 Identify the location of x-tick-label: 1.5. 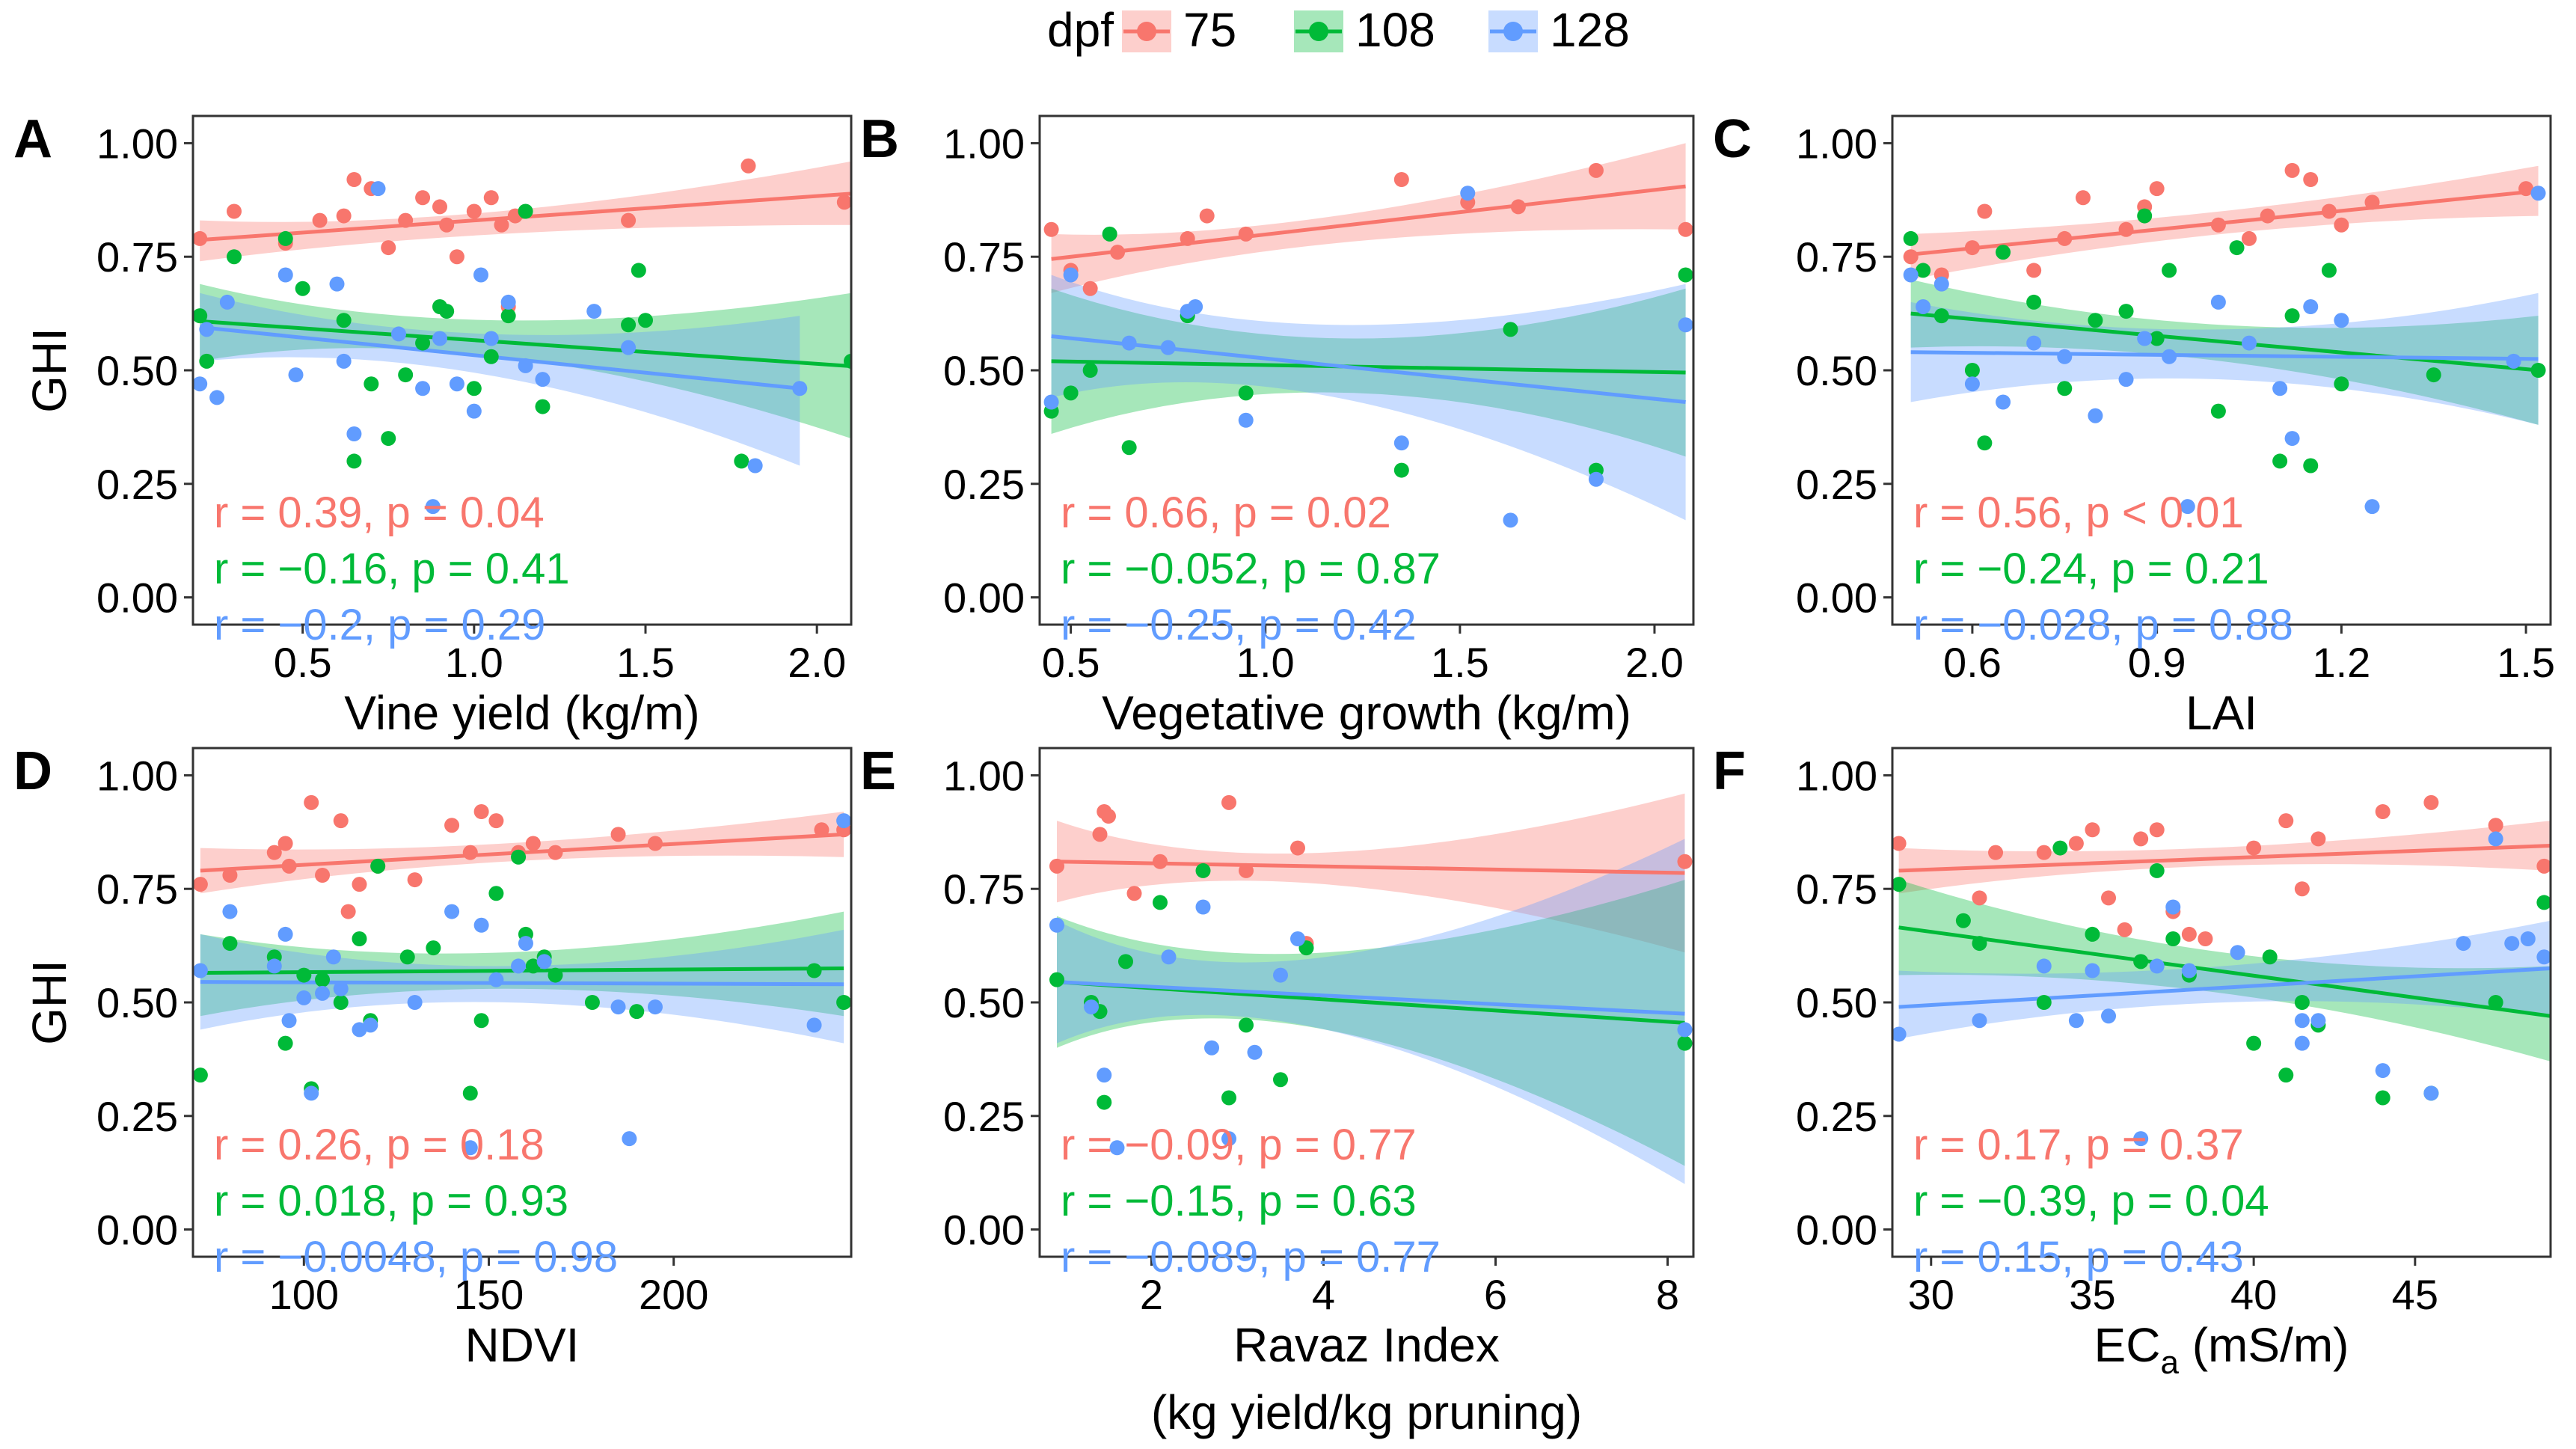
(2526, 662).